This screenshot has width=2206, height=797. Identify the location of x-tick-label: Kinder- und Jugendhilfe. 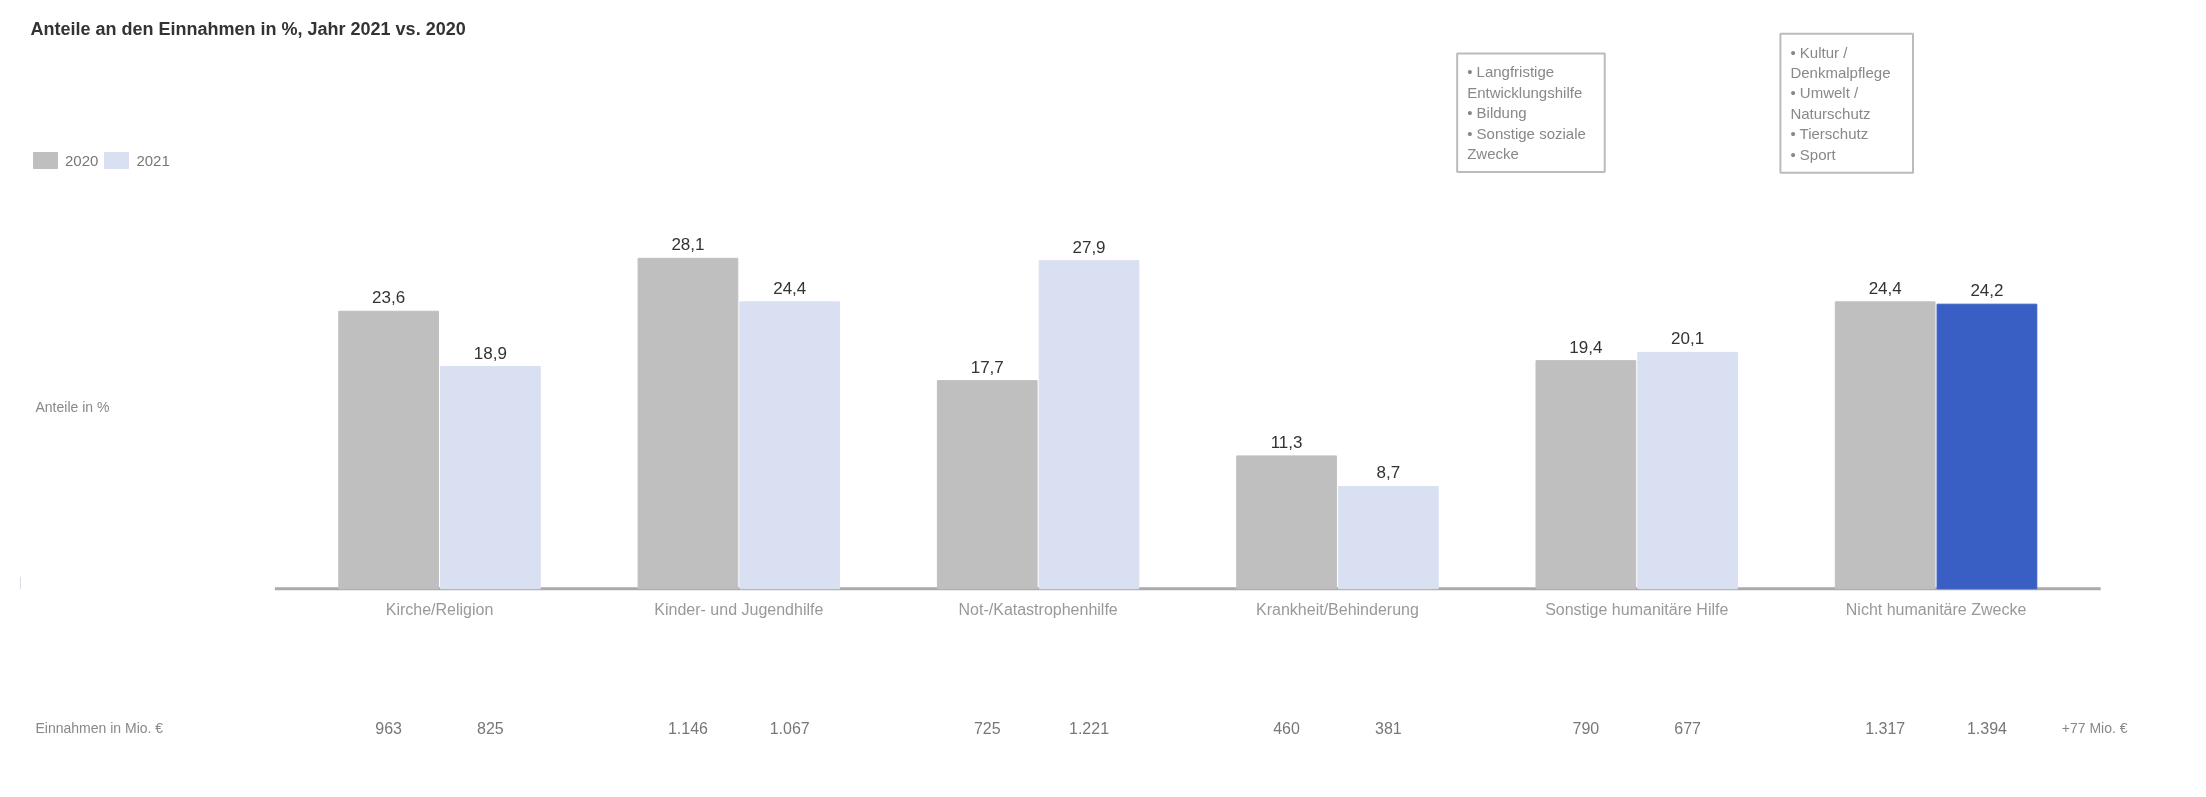
(739, 609).